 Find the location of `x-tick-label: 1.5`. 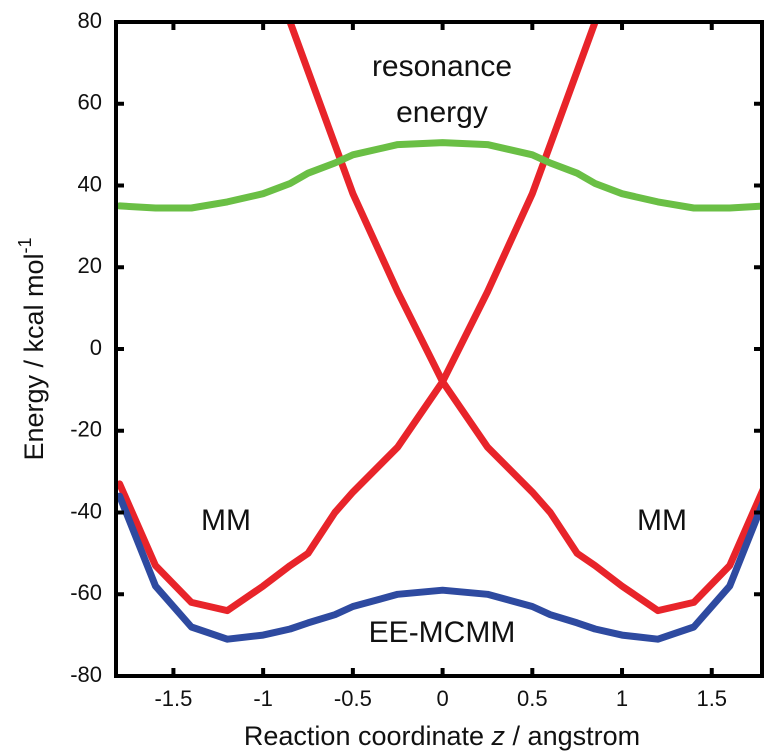

x-tick-label: 1.5 is located at coordinates (711, 698).